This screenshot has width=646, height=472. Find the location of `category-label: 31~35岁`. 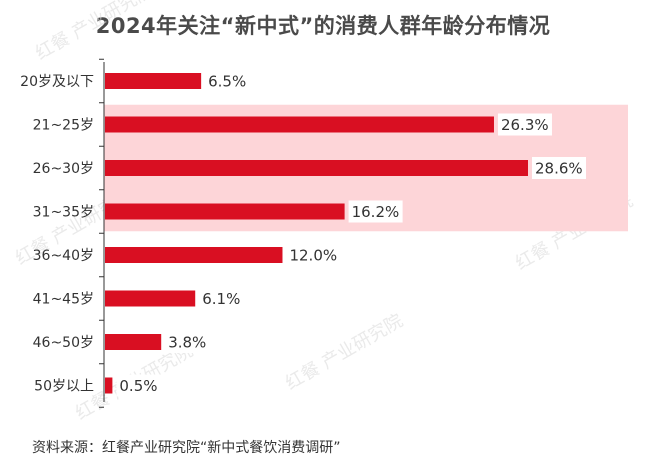

category-label: 31~35岁 is located at coordinates (63, 213).